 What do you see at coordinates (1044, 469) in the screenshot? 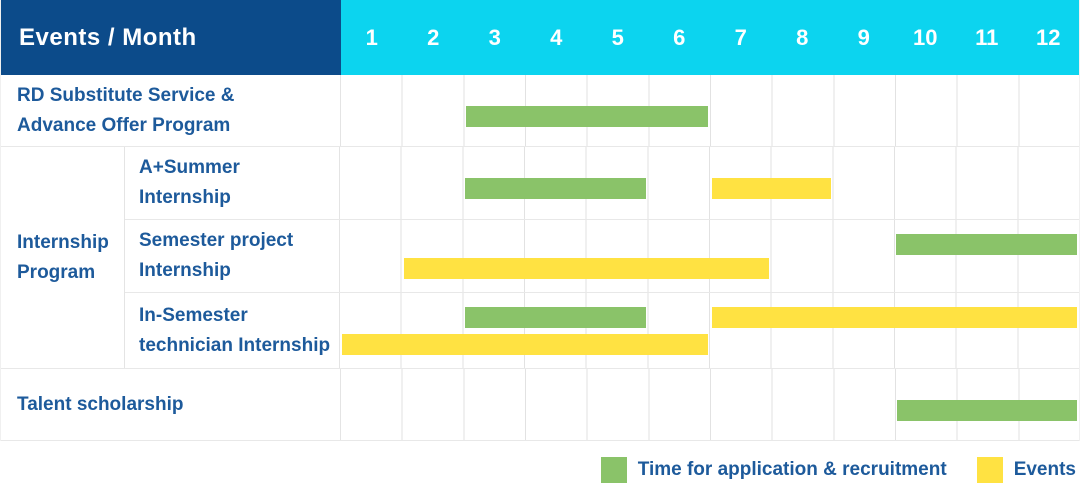
I see `legend-label: Events` at bounding box center [1044, 469].